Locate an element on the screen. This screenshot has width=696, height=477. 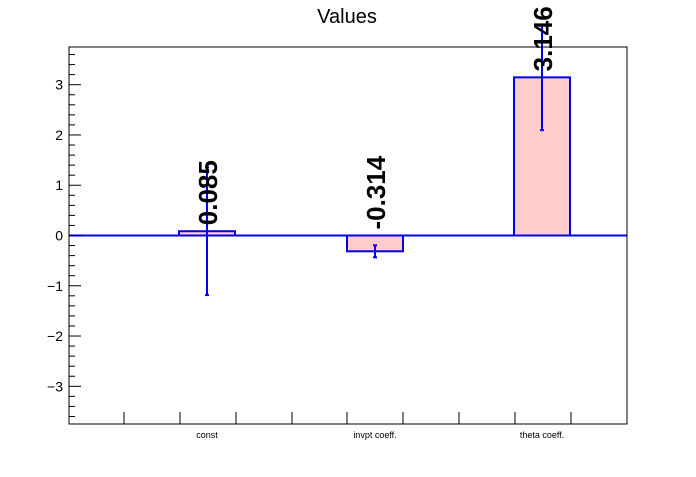
data-label-2: 3.146 is located at coordinates (543, 38).